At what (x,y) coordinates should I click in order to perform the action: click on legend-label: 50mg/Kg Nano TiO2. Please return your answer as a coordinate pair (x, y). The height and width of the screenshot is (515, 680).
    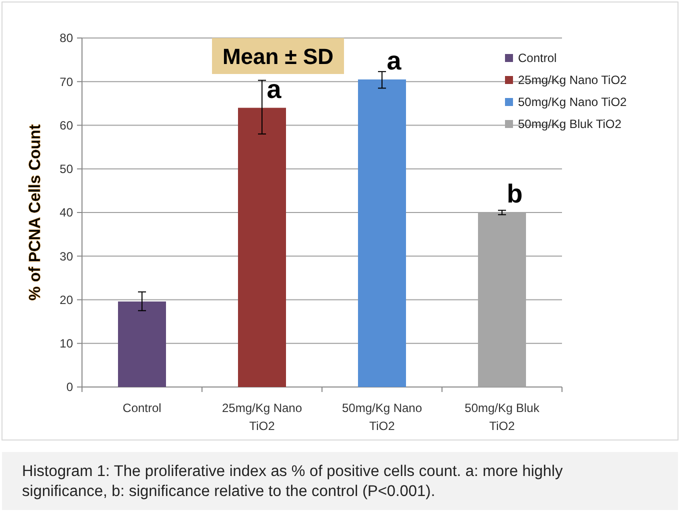
    Looking at the image, I should click on (573, 102).